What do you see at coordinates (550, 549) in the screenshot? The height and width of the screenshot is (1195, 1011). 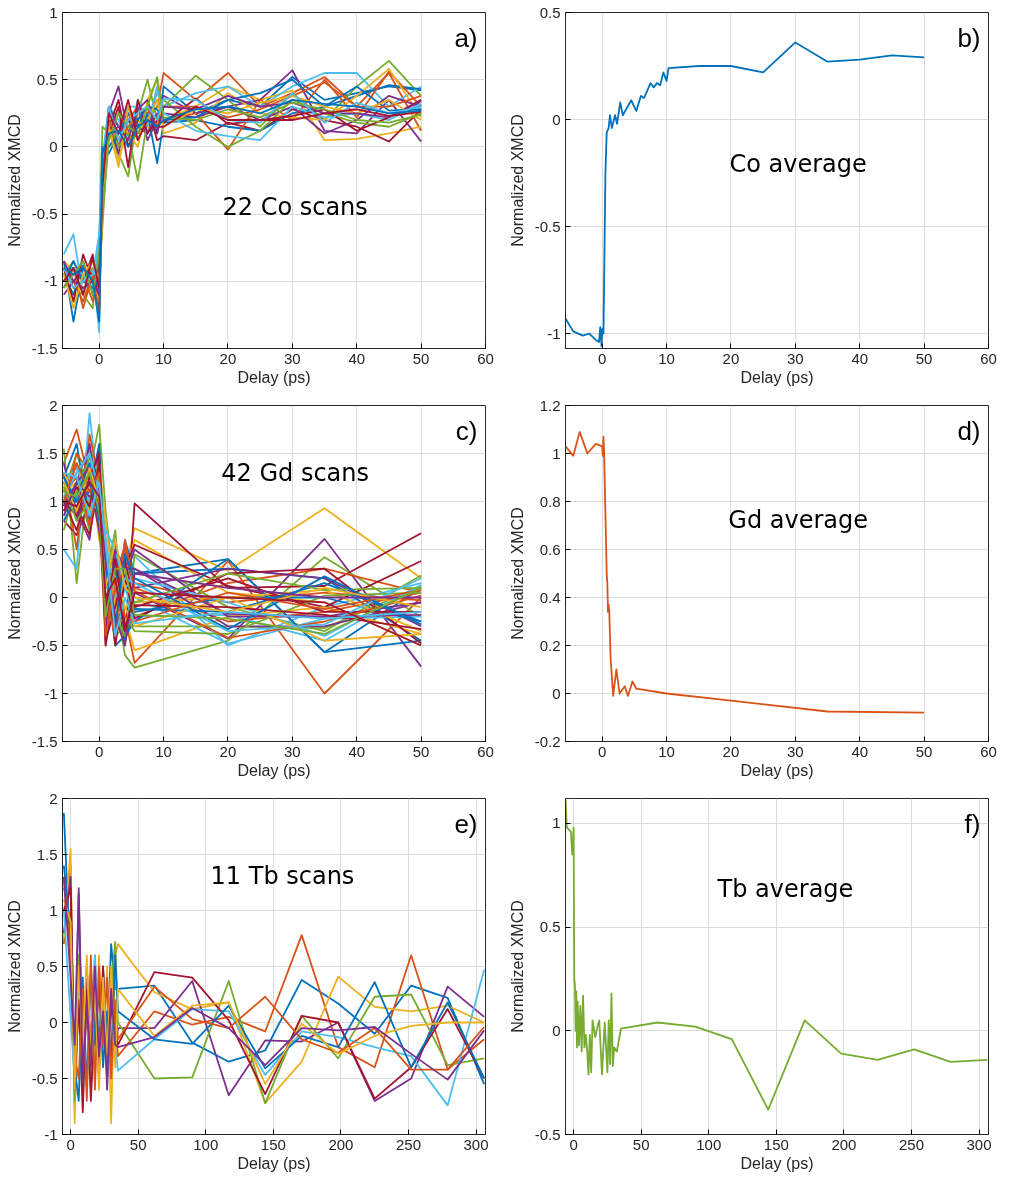 I see `y-tick-label: 0.6` at bounding box center [550, 549].